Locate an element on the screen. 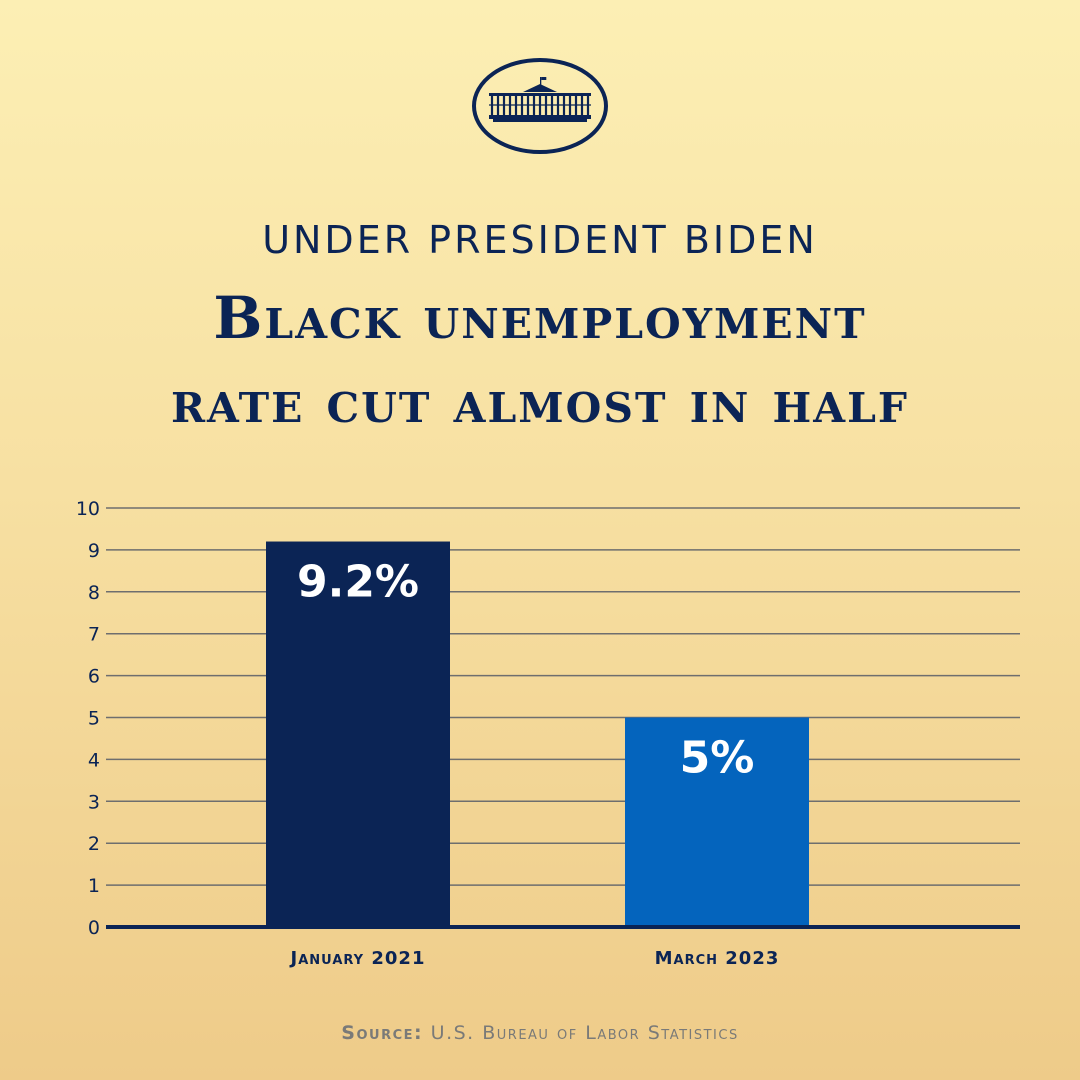 Image resolution: width=1080 pixels, height=1080 pixels. x-tick-label: January 2021 is located at coordinates (357, 958).